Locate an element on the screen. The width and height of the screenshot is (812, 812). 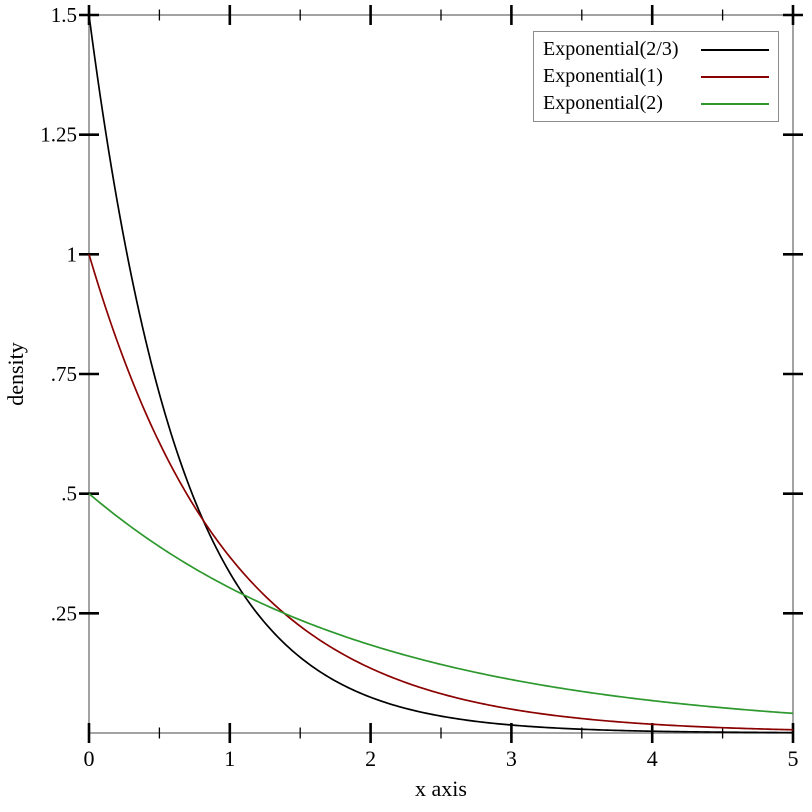
x-tick-label: 5 is located at coordinates (793, 758).